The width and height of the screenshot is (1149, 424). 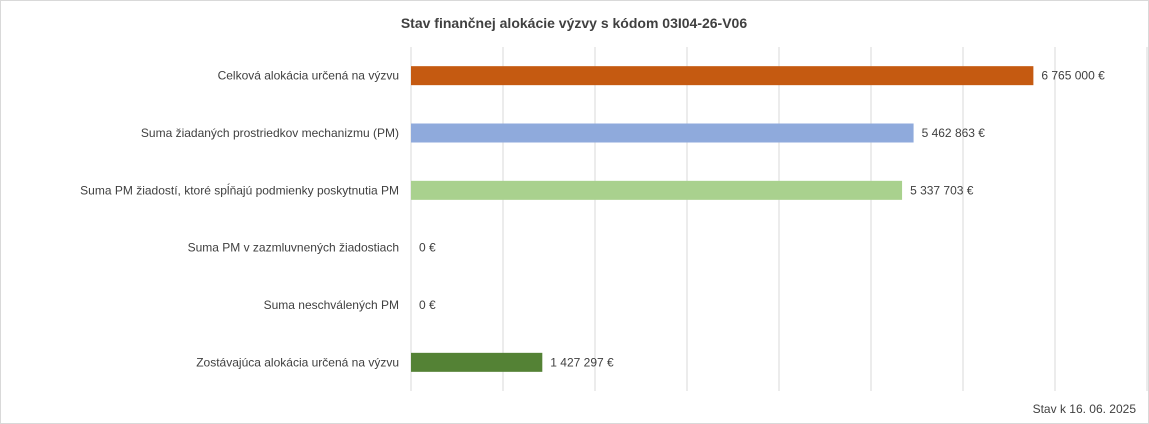 What do you see at coordinates (1085, 409) in the screenshot?
I see `date-footnote: Stav k 16. 06. 2025` at bounding box center [1085, 409].